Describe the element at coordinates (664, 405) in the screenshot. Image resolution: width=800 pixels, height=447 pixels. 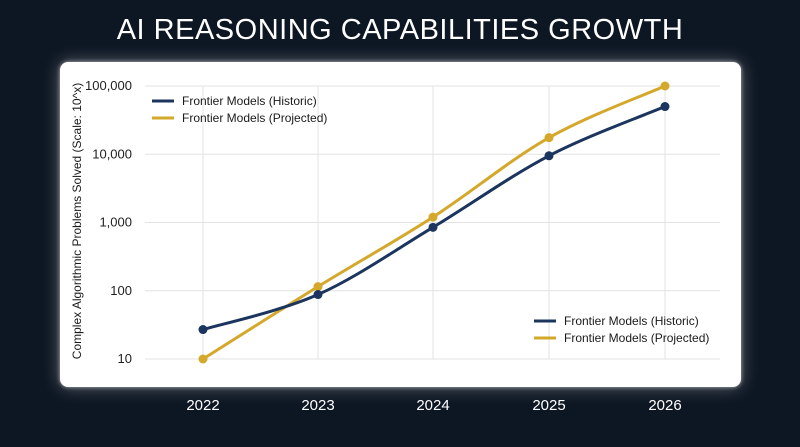
I see `x-tick-label: 2026` at that location.